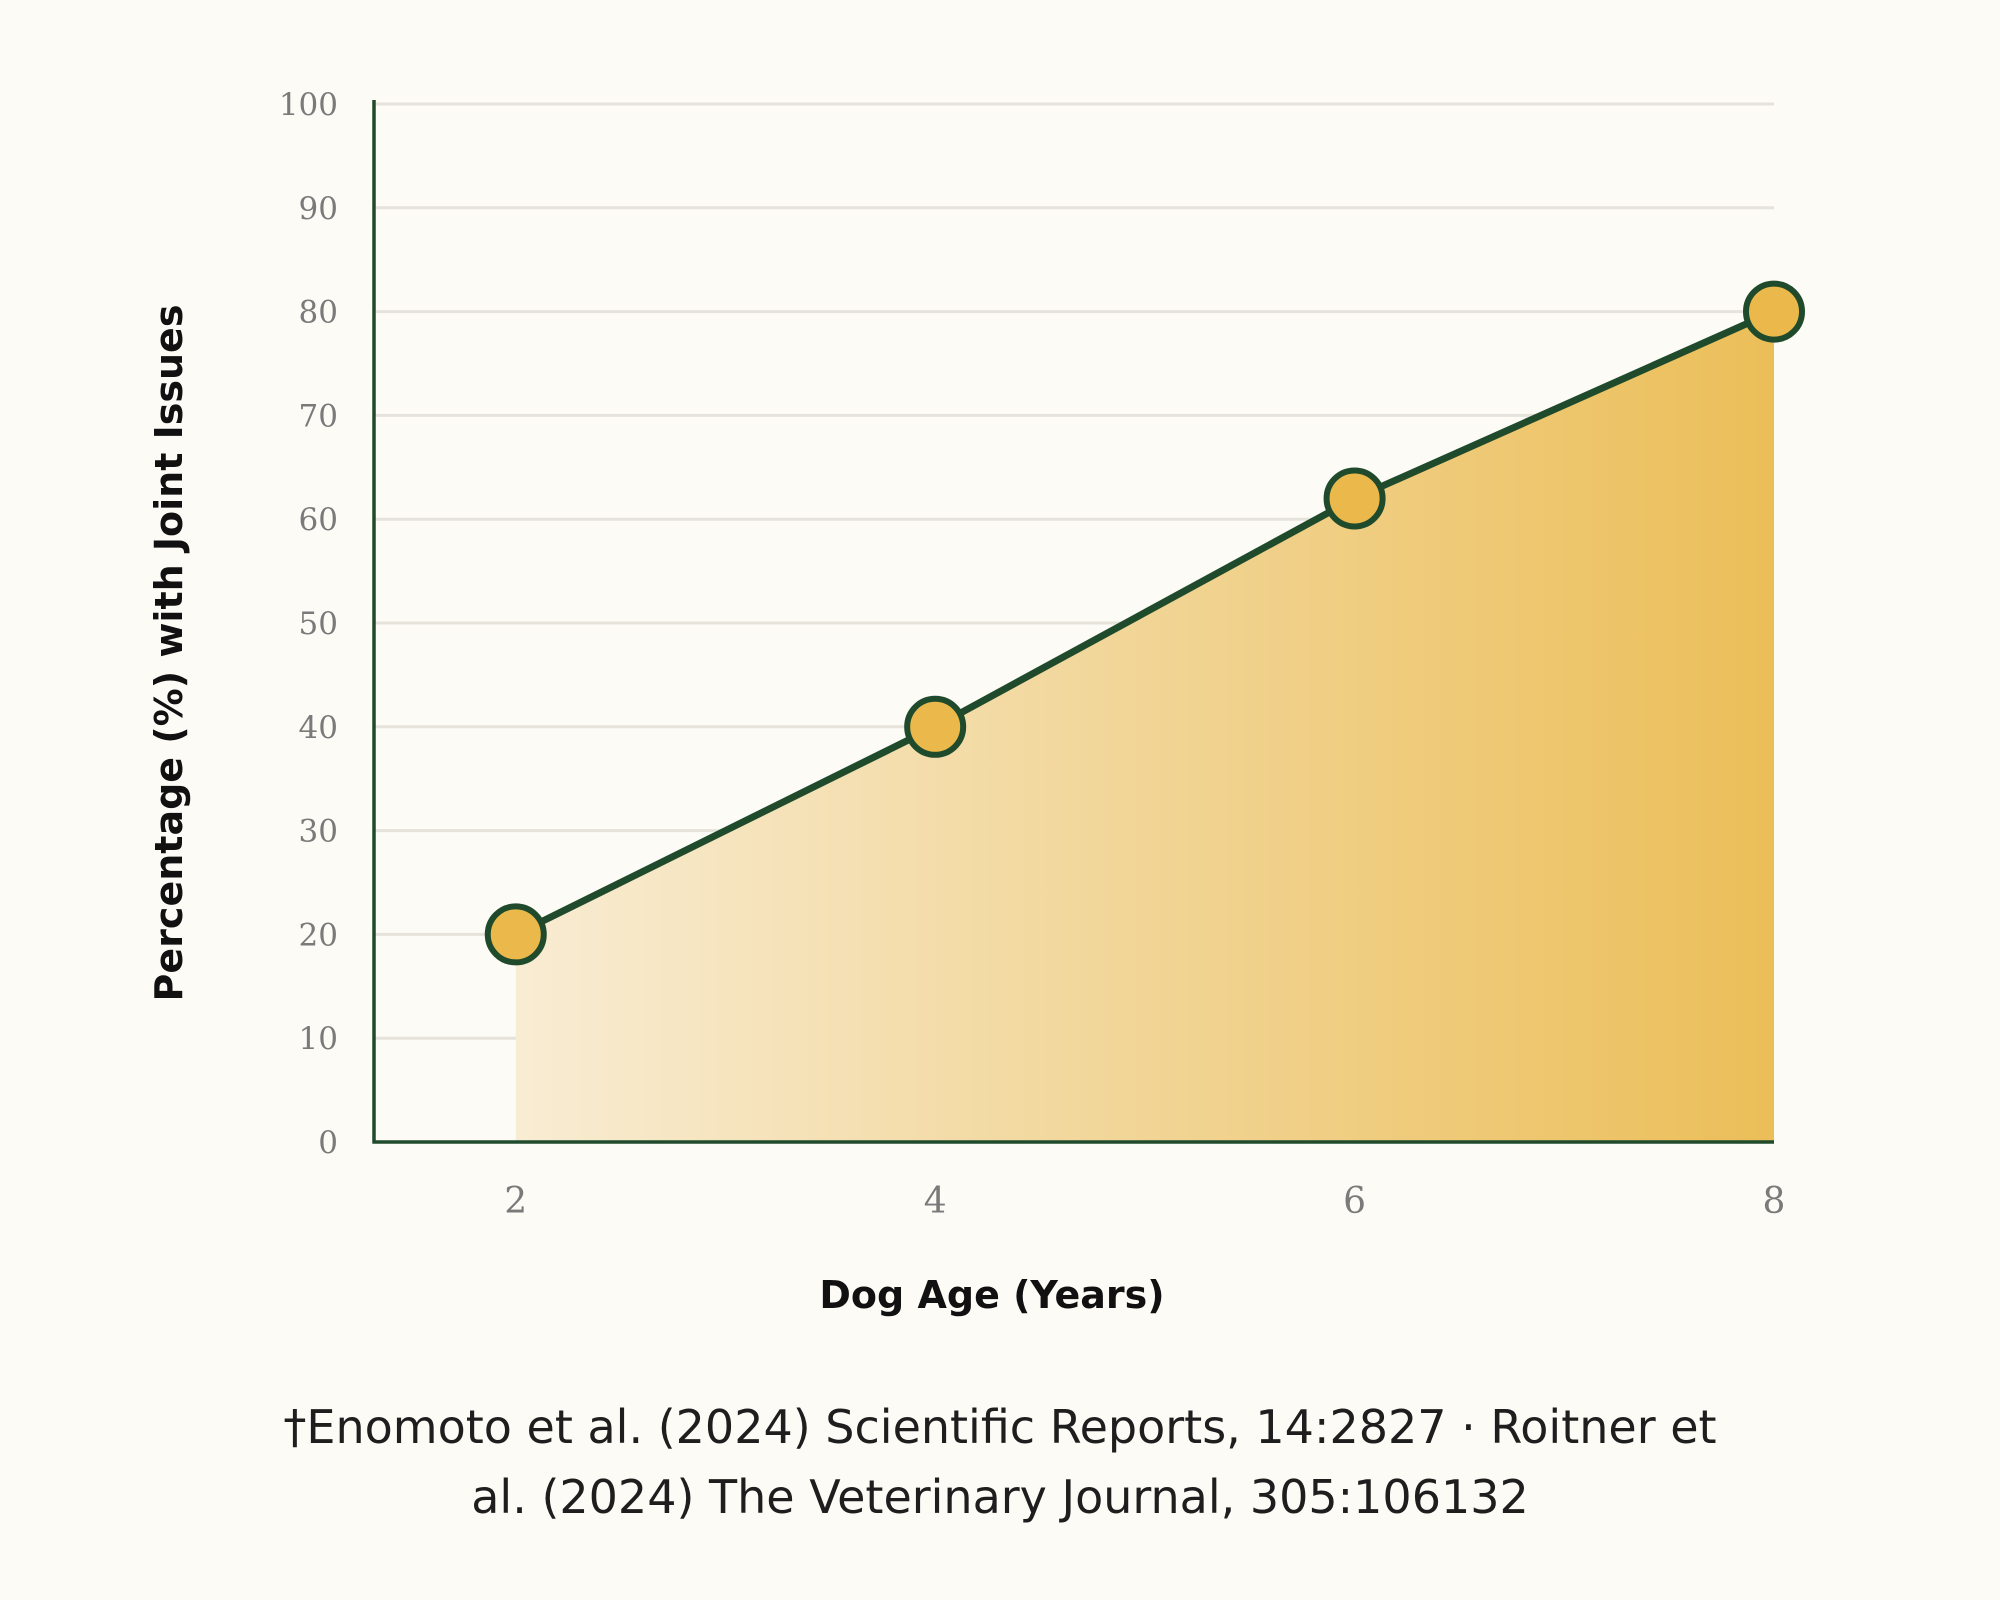 The image size is (2000, 1600). What do you see at coordinates (318, 832) in the screenshot?
I see `y-tick-label-30: 30` at bounding box center [318, 832].